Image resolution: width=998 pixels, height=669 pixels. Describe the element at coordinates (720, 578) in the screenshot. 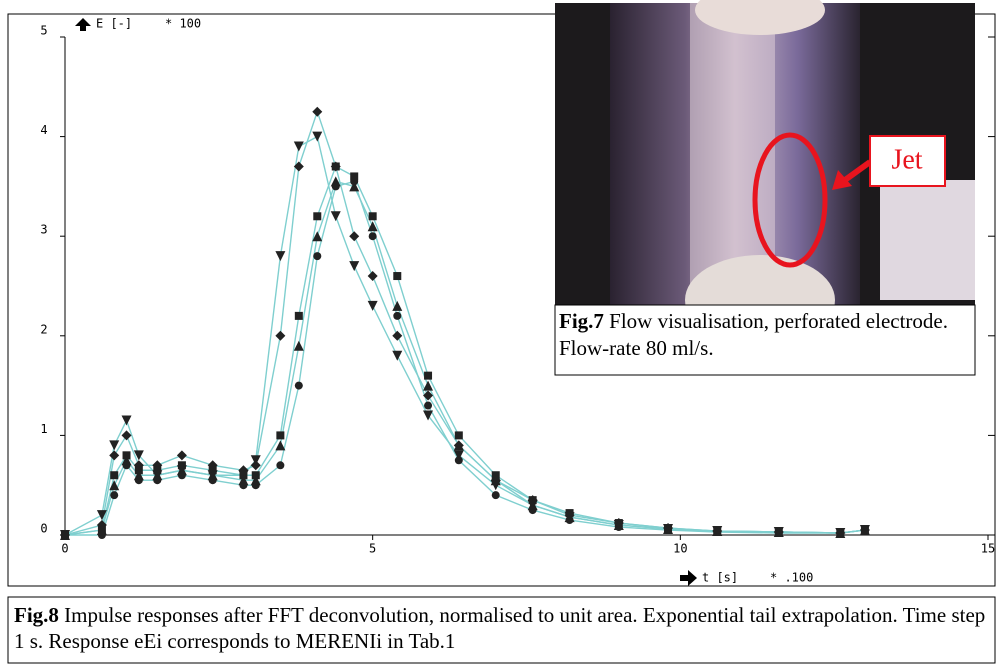

I see `x-axis-label: t [s]` at that location.